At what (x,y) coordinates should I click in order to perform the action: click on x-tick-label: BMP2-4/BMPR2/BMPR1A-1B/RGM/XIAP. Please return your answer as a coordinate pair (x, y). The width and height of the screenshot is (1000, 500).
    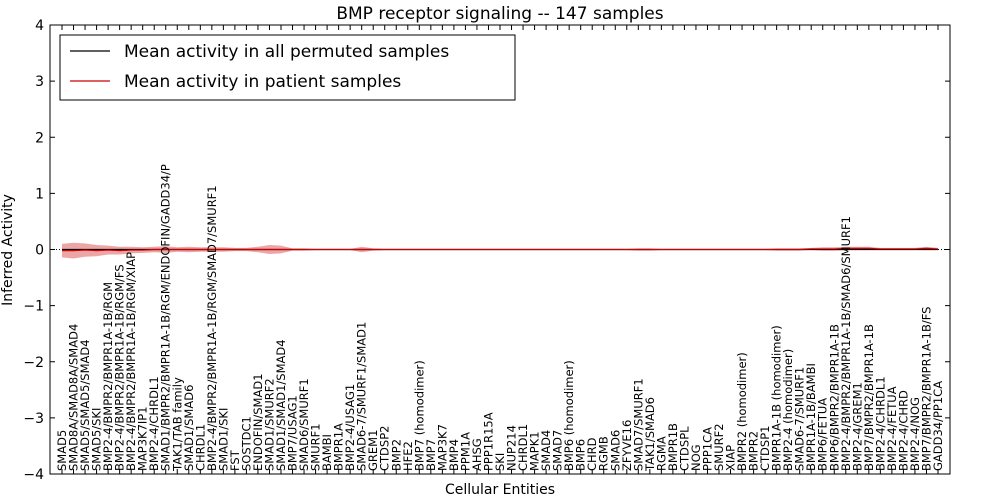
    Looking at the image, I should click on (131, 361).